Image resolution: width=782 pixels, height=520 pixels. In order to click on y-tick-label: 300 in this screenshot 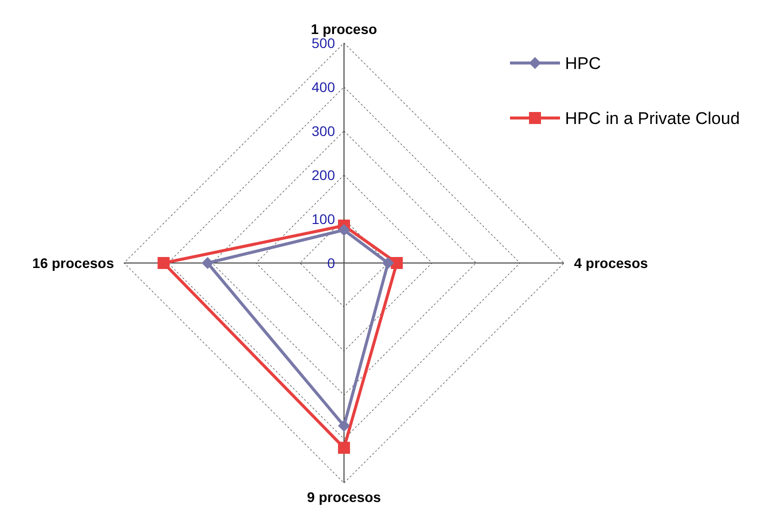, I will do `click(324, 131)`.